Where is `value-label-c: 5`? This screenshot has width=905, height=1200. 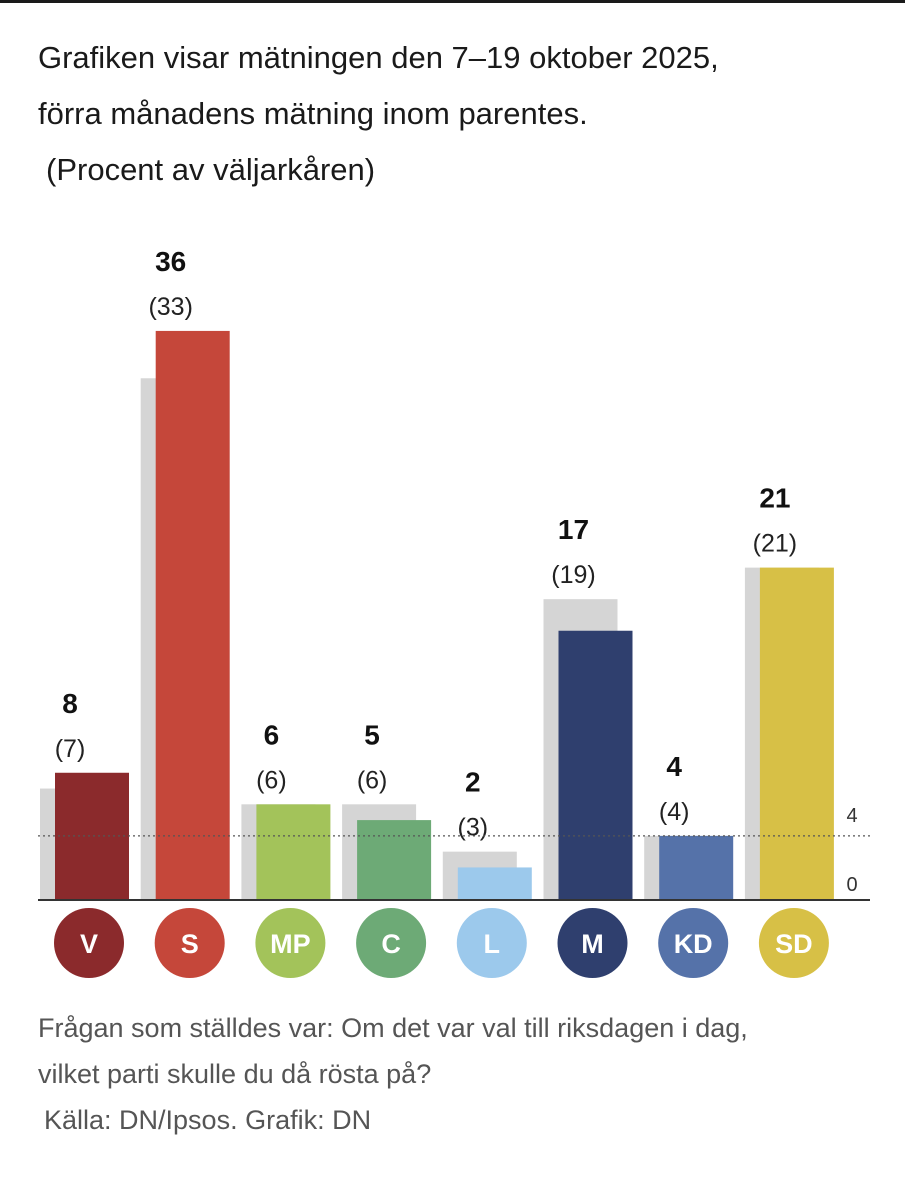 value-label-c: 5 is located at coordinates (372, 734).